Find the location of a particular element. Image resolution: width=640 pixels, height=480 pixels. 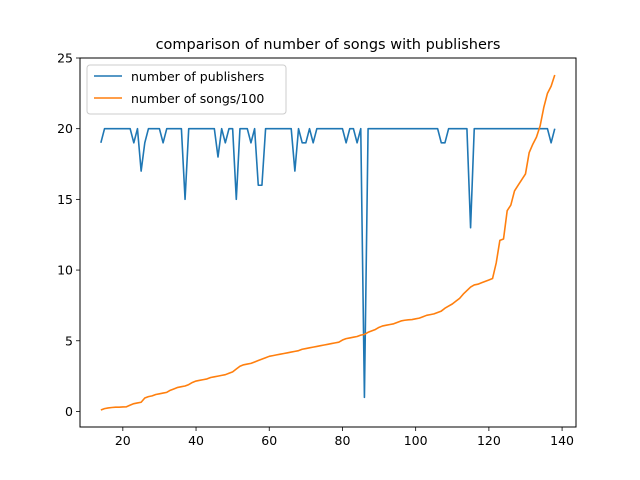

legend-box is located at coordinates (186, 89).